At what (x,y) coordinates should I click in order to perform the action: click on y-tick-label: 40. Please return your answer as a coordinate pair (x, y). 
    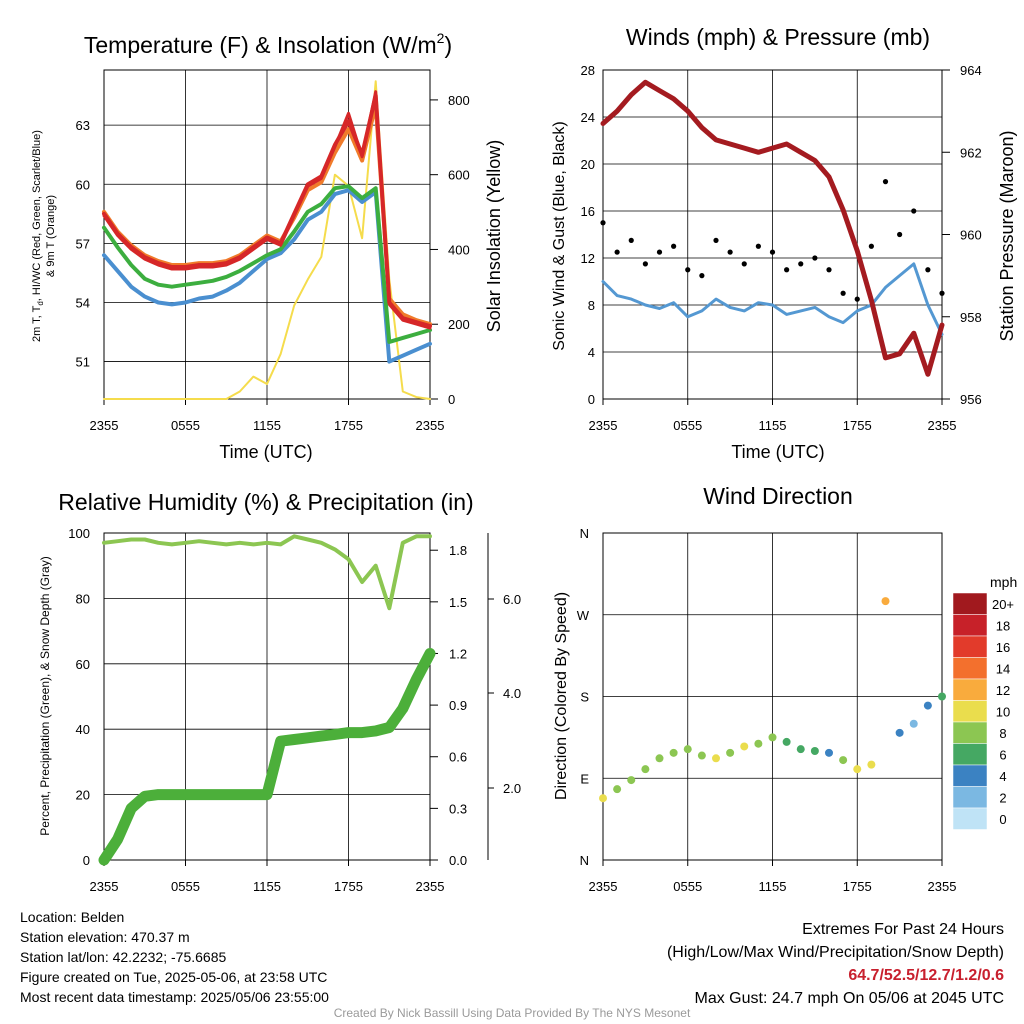
    Looking at the image, I should click on (83, 729).